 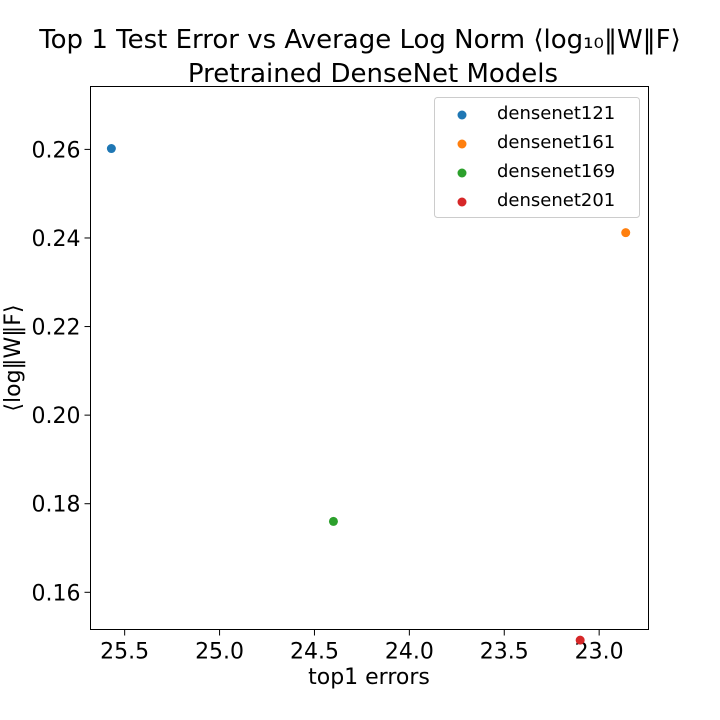 What do you see at coordinates (462, 202) in the screenshot?
I see `legend-marker-densenet201` at bounding box center [462, 202].